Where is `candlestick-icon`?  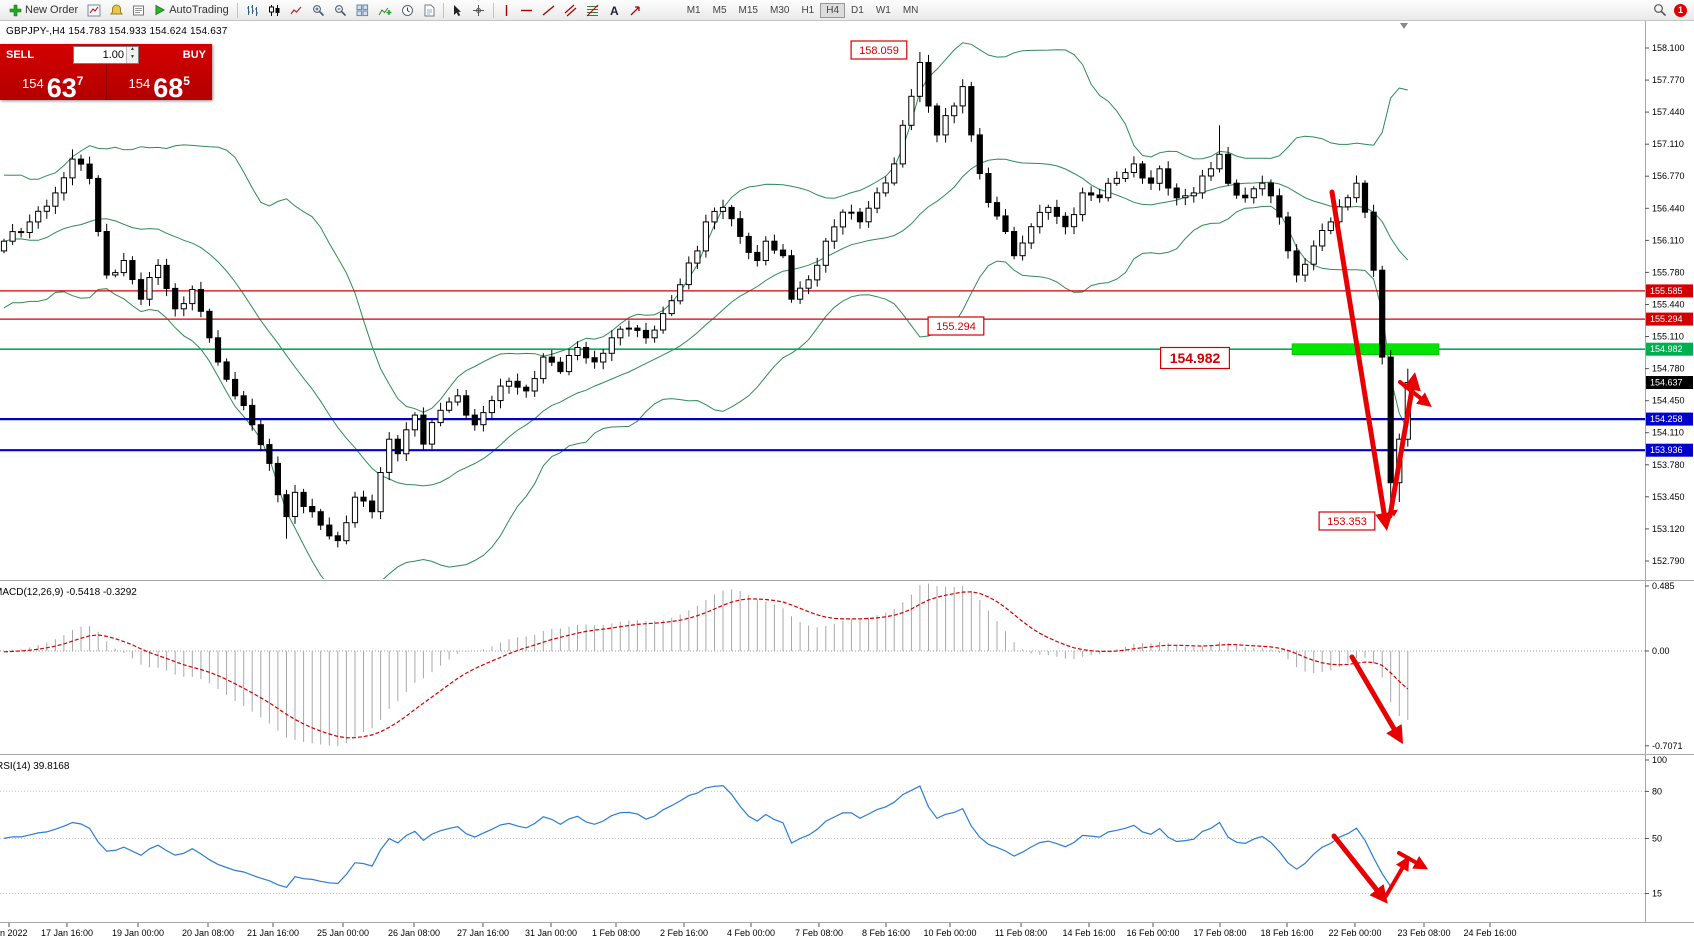
candlestick-icon is located at coordinates (274, 10).